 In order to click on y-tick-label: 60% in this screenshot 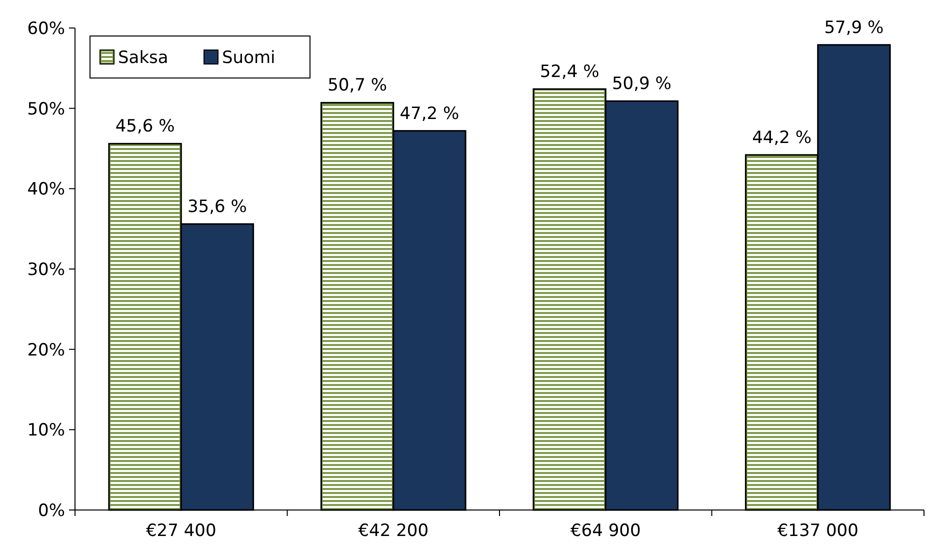, I will do `click(46, 28)`.